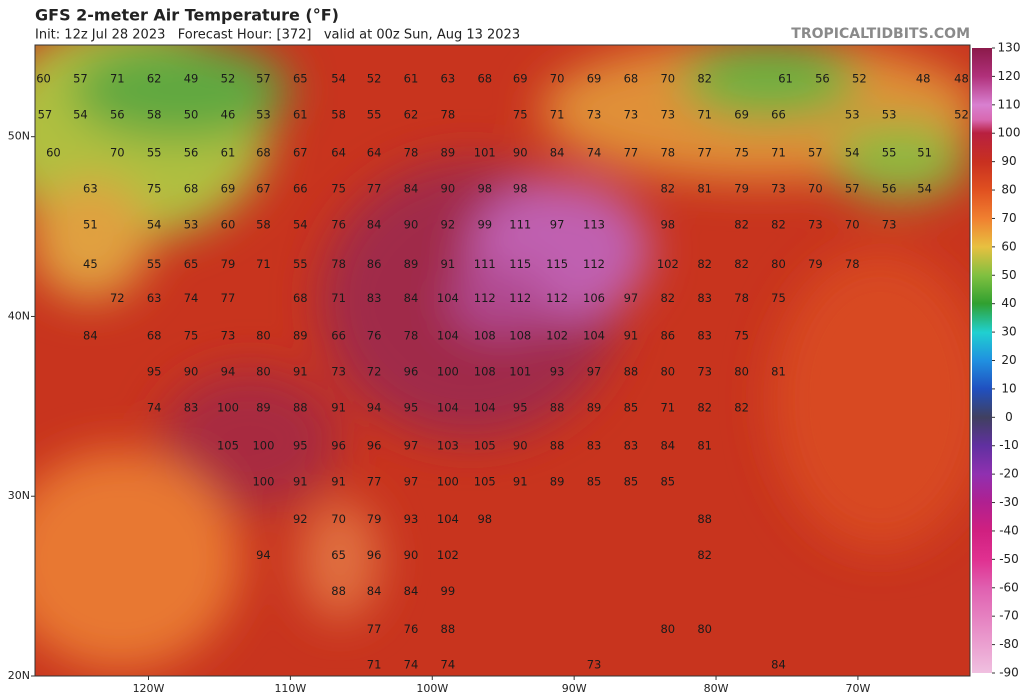 The height and width of the screenshot is (696, 1024). What do you see at coordinates (594, 152) in the screenshot?
I see `station-value: 74` at bounding box center [594, 152].